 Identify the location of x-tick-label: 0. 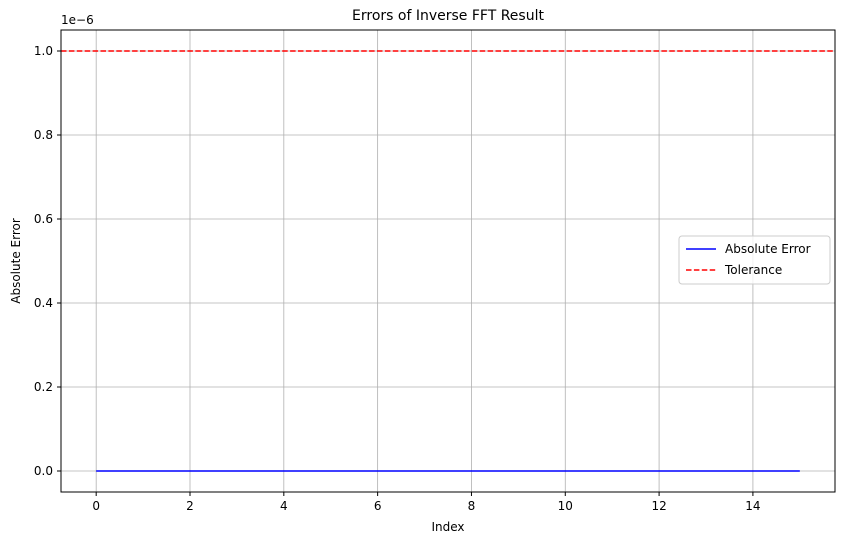
(96, 506).